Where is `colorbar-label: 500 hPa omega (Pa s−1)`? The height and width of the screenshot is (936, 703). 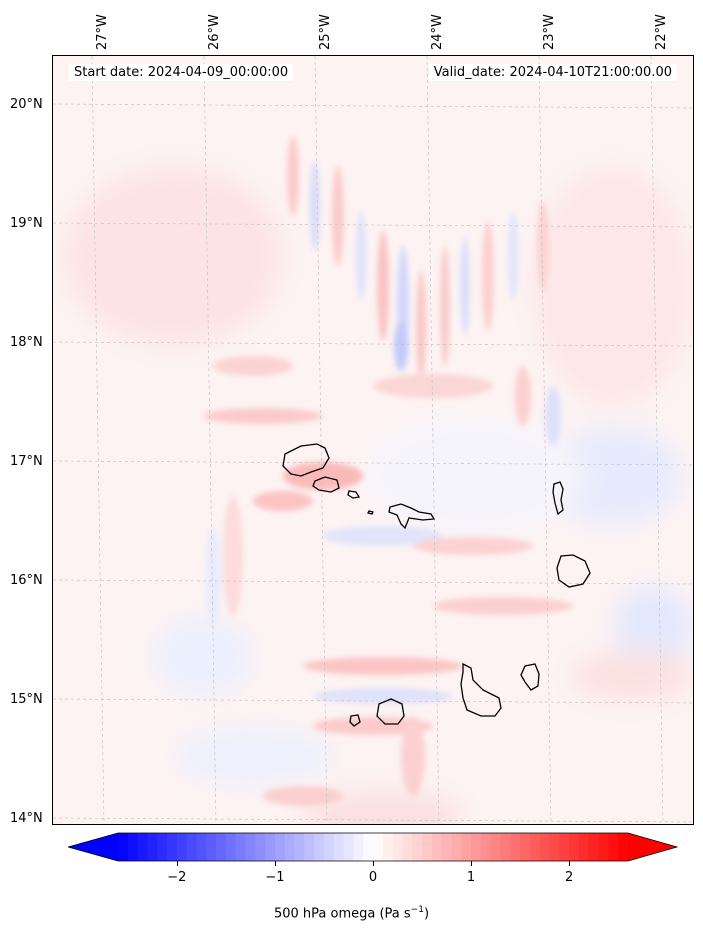 colorbar-label: 500 hPa omega (Pa s−1) is located at coordinates (351, 913).